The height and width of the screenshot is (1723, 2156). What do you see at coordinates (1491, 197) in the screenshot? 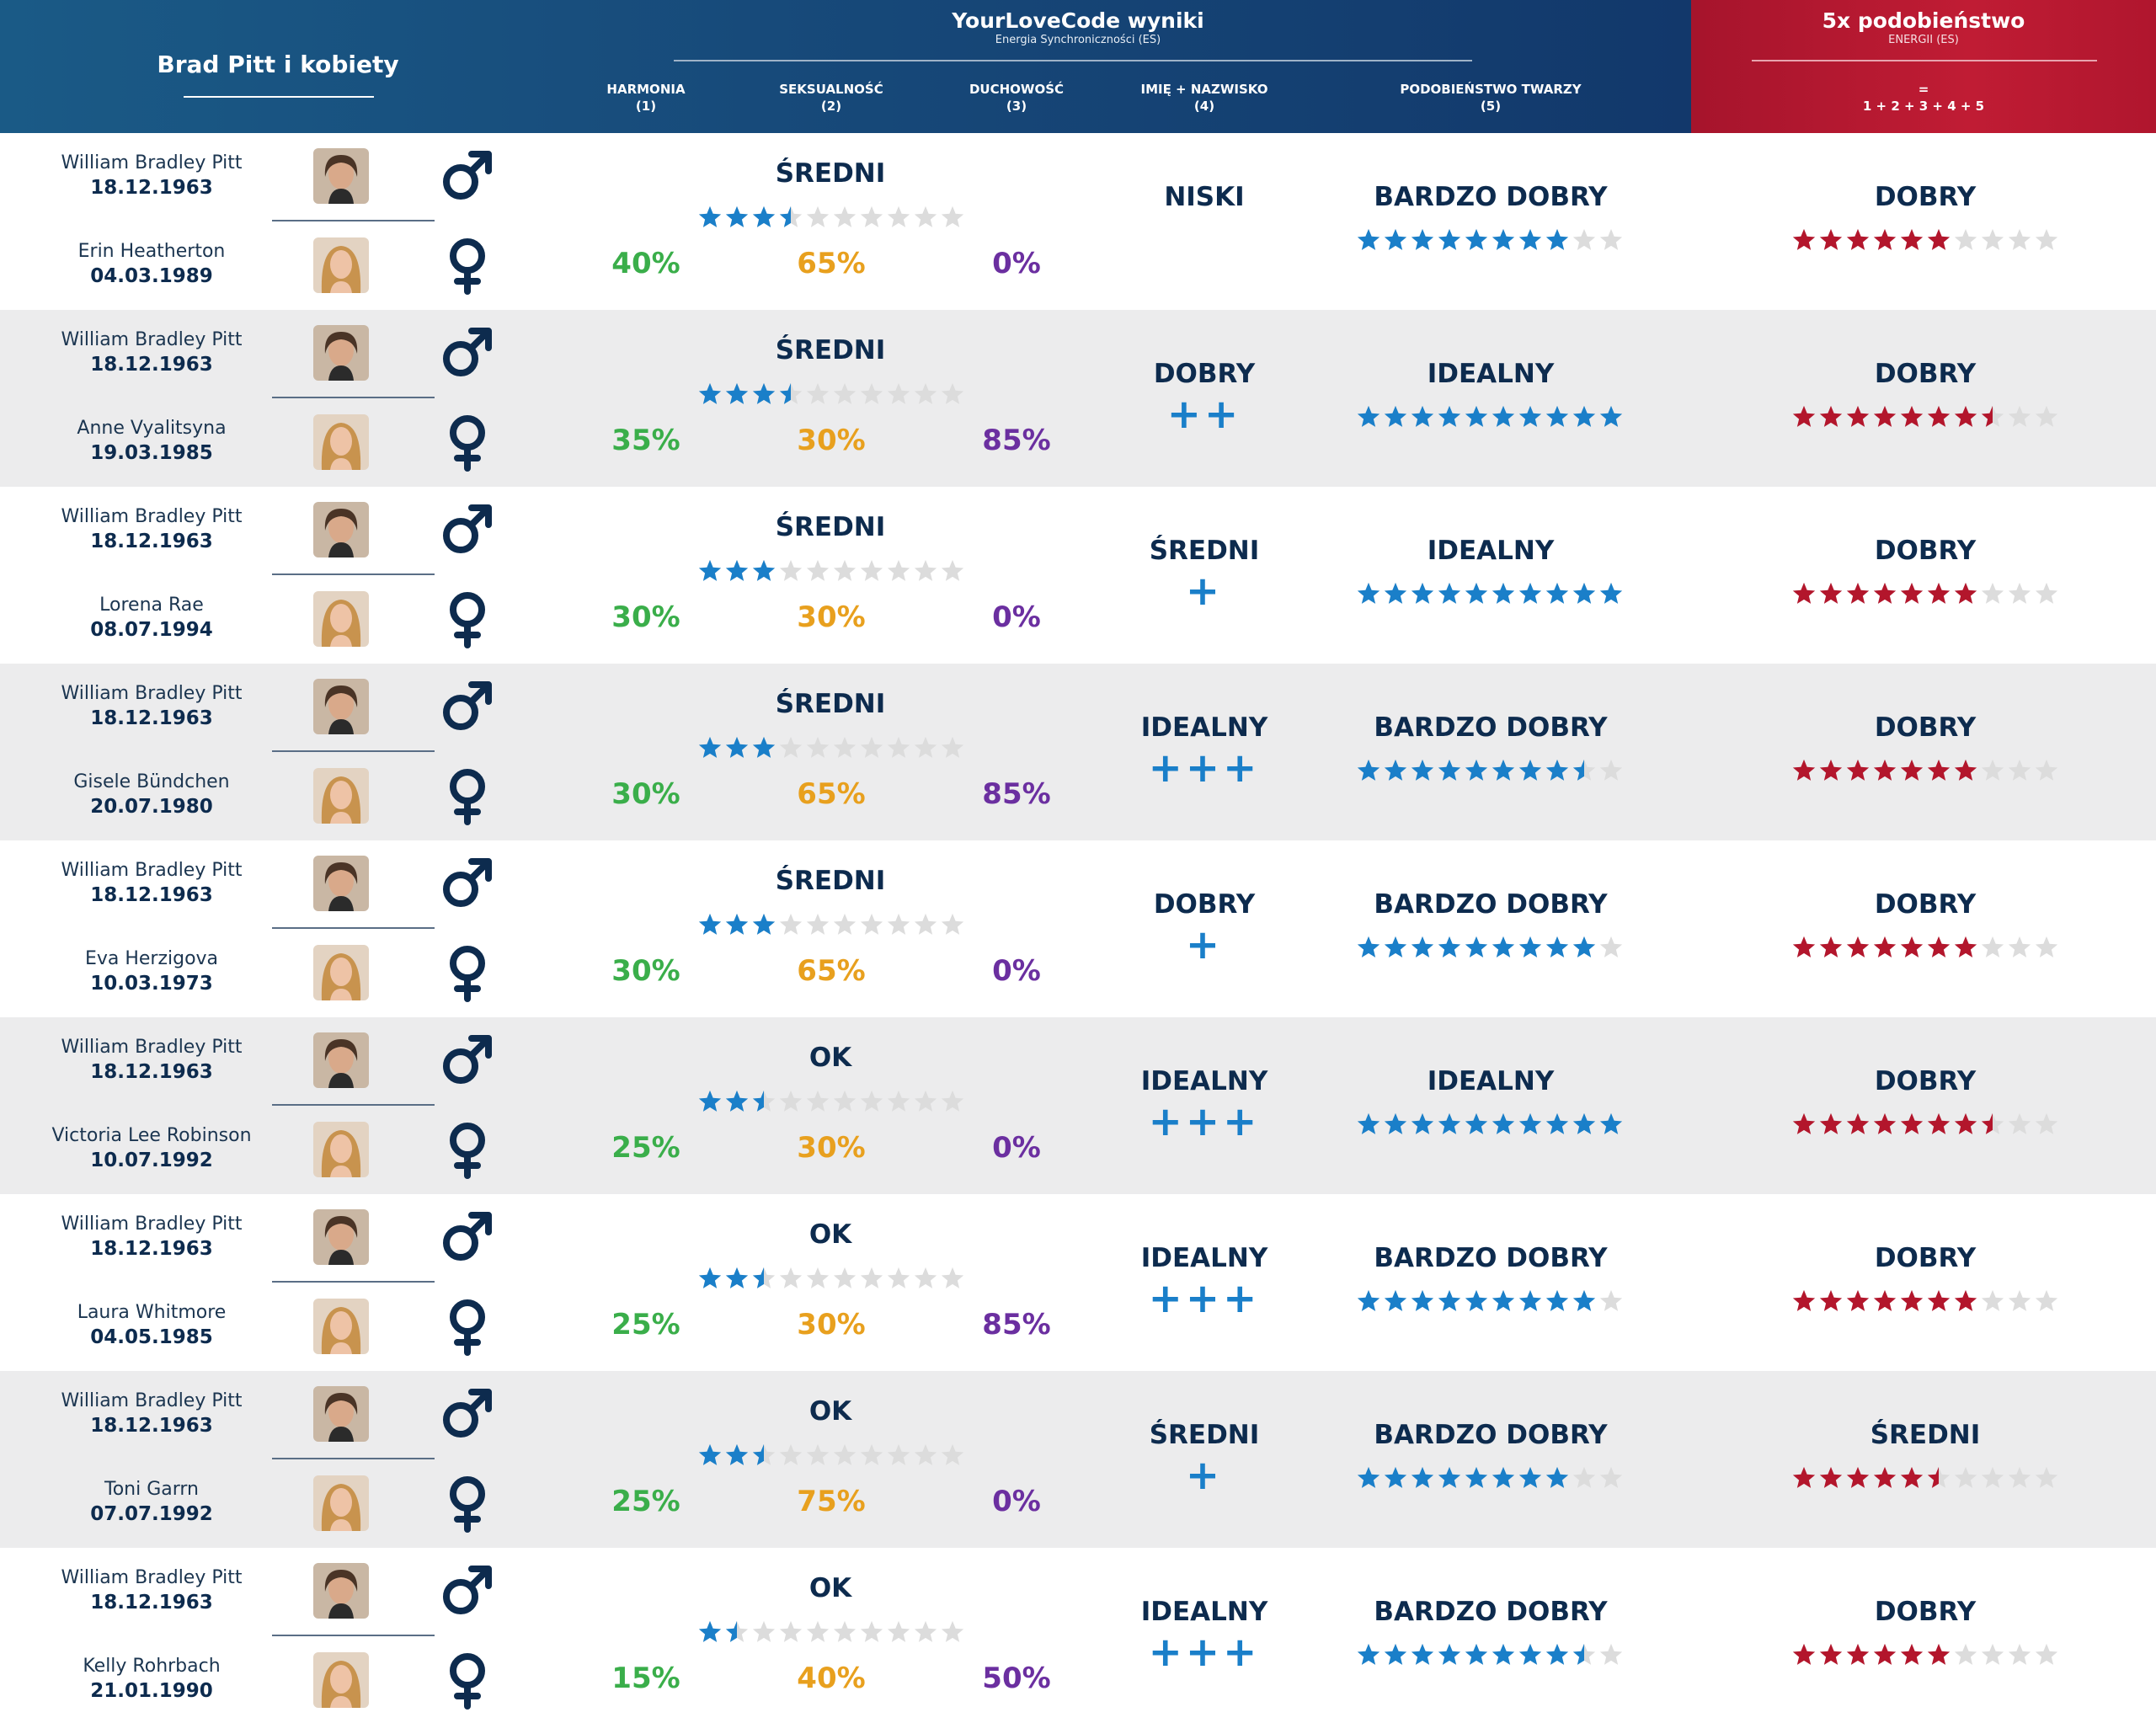
I see `face-verdict: BARDZO DOBRY` at bounding box center [1491, 197].